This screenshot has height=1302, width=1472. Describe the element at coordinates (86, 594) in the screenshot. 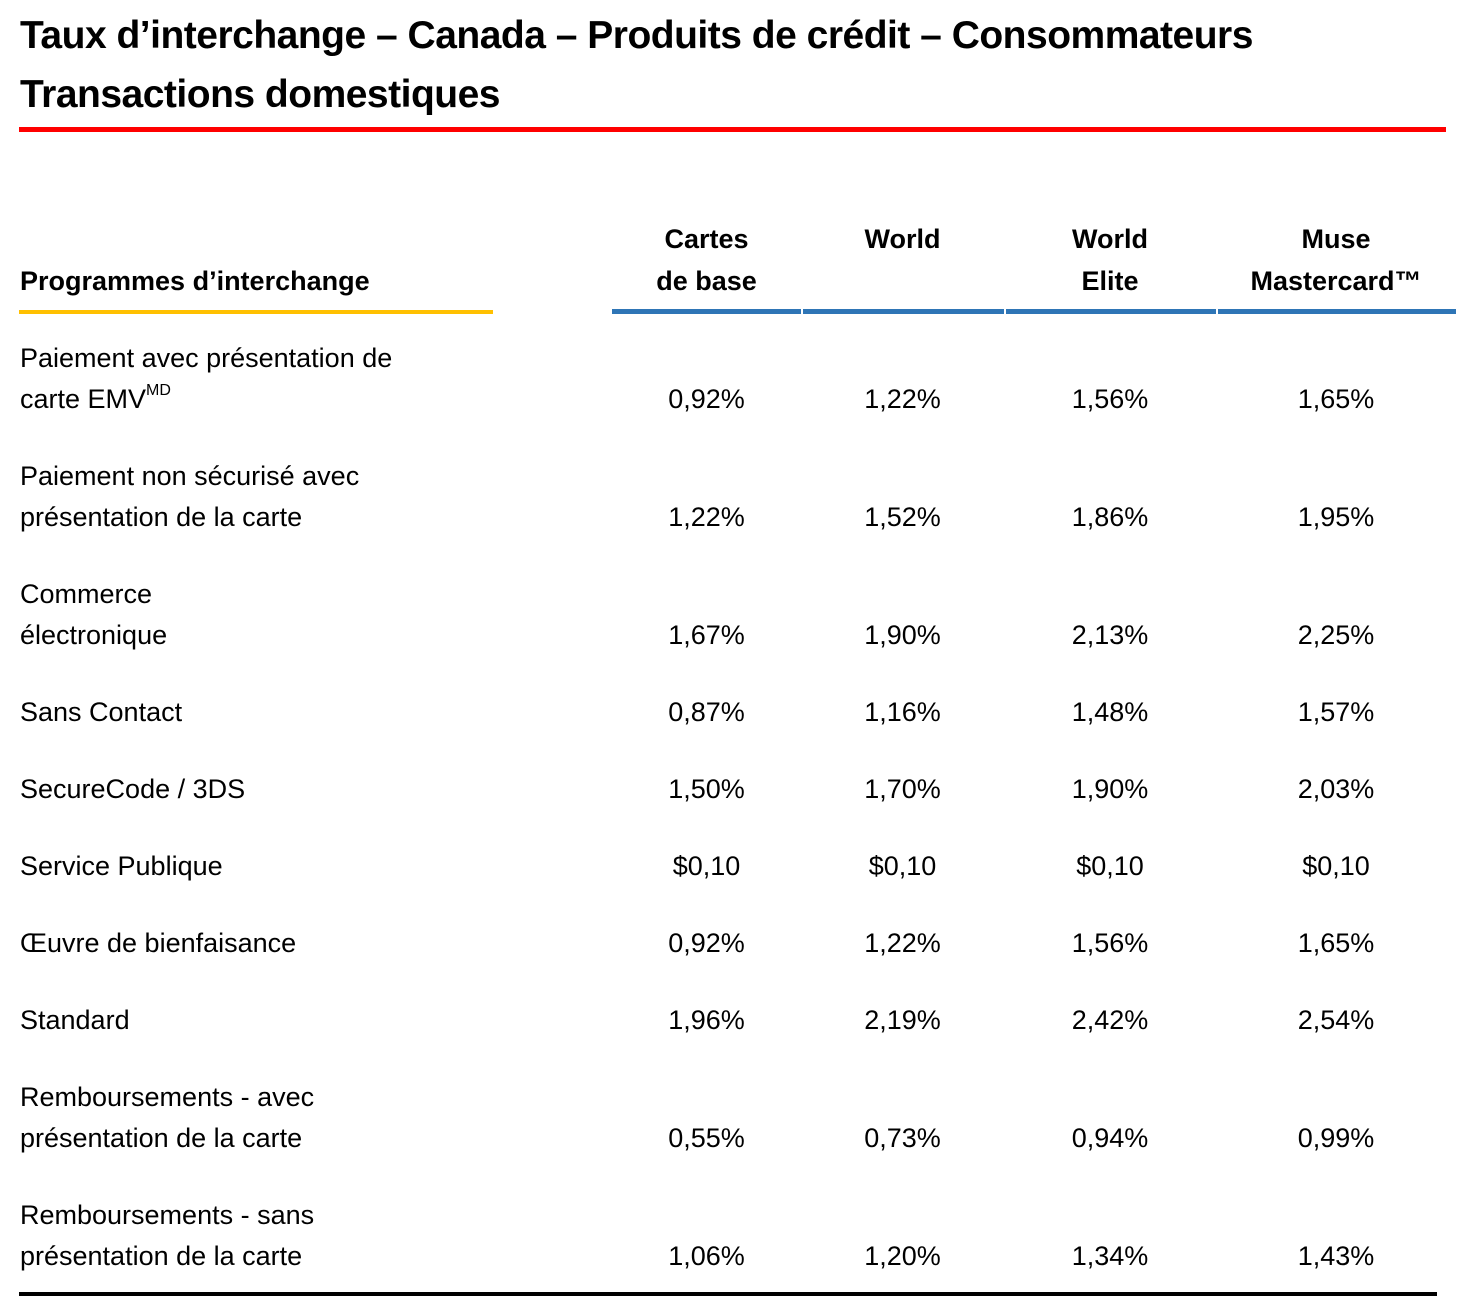

I see `row-label-line: Commerce` at that location.